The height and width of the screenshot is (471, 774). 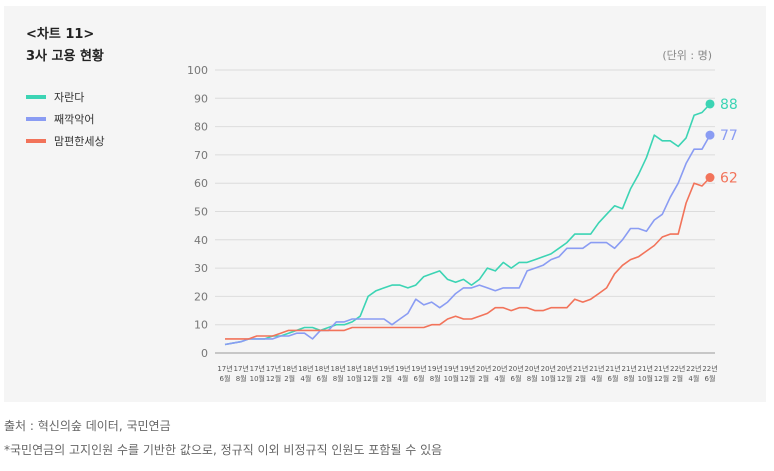 What do you see at coordinates (201, 127) in the screenshot?
I see `y-tick-label: 80` at bounding box center [201, 127].